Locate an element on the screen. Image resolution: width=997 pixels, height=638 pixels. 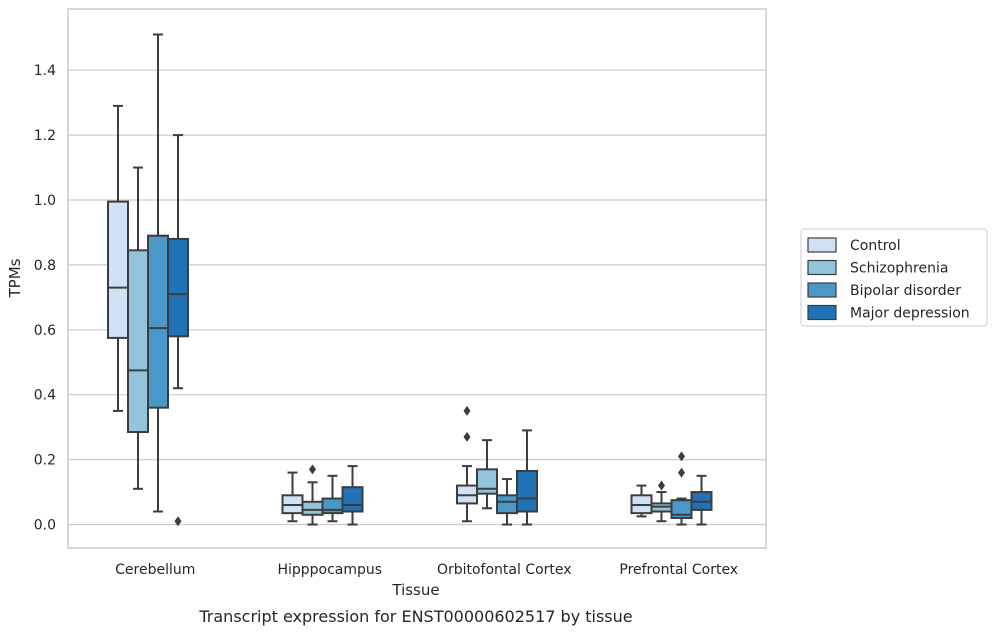
y-tick-label: 0.6 is located at coordinates (45, 331).